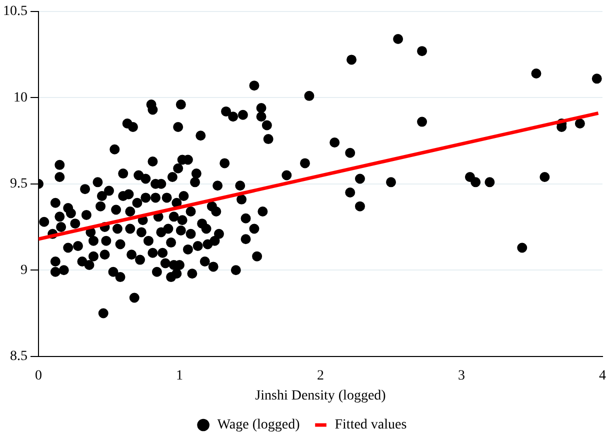 The width and height of the screenshot is (609, 442). I want to click on x-axis-title: Jinshi Density (logged), so click(320, 396).